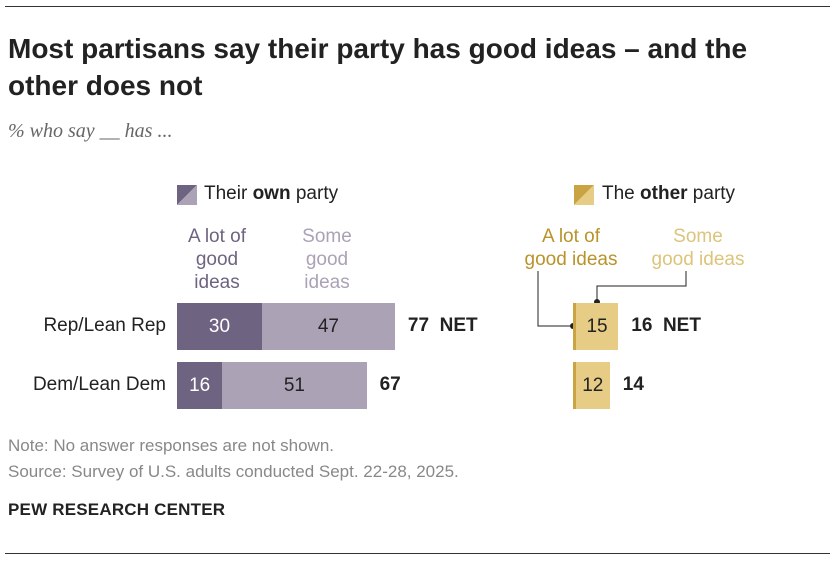  I want to click on top-rule, so click(417, 6).